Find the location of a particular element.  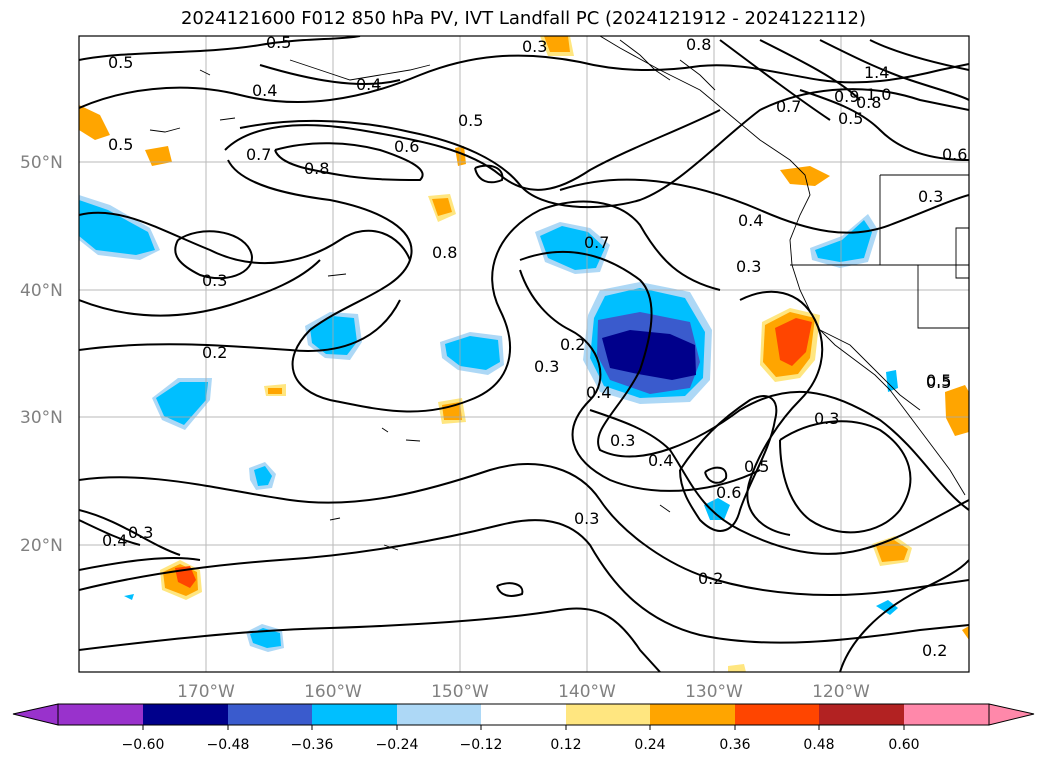

lon-label: 170°W is located at coordinates (206, 692).